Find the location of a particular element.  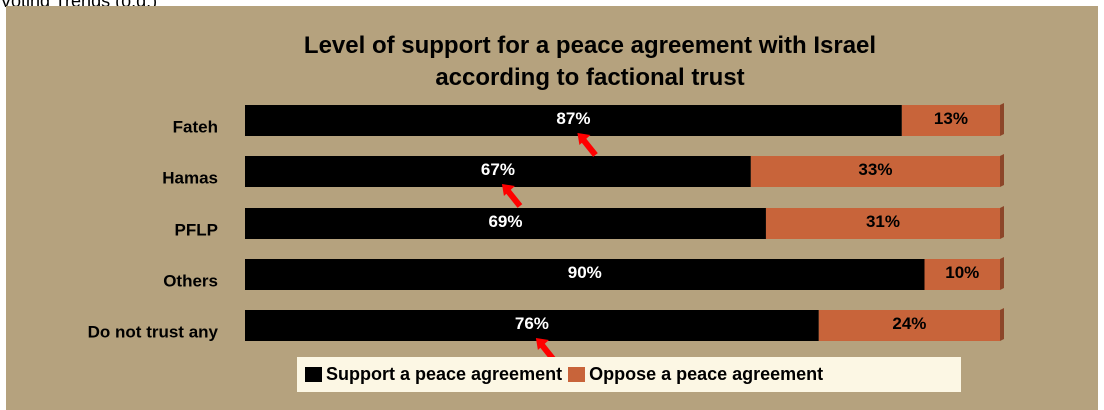

annotation-arrow-head-fateh is located at coordinates (584, 139).